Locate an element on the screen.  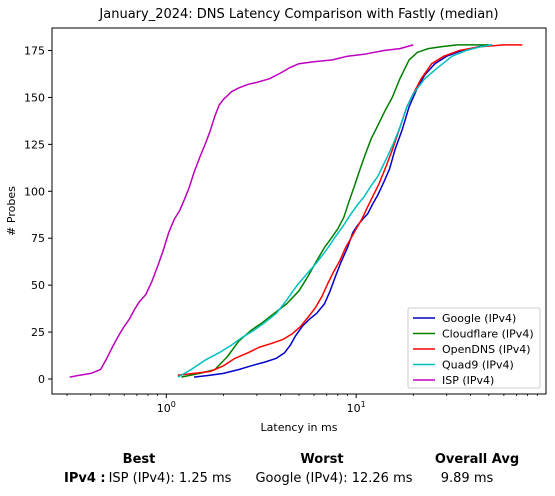
best-value: ISP (IPv4): 1.25 ms is located at coordinates (170, 478).